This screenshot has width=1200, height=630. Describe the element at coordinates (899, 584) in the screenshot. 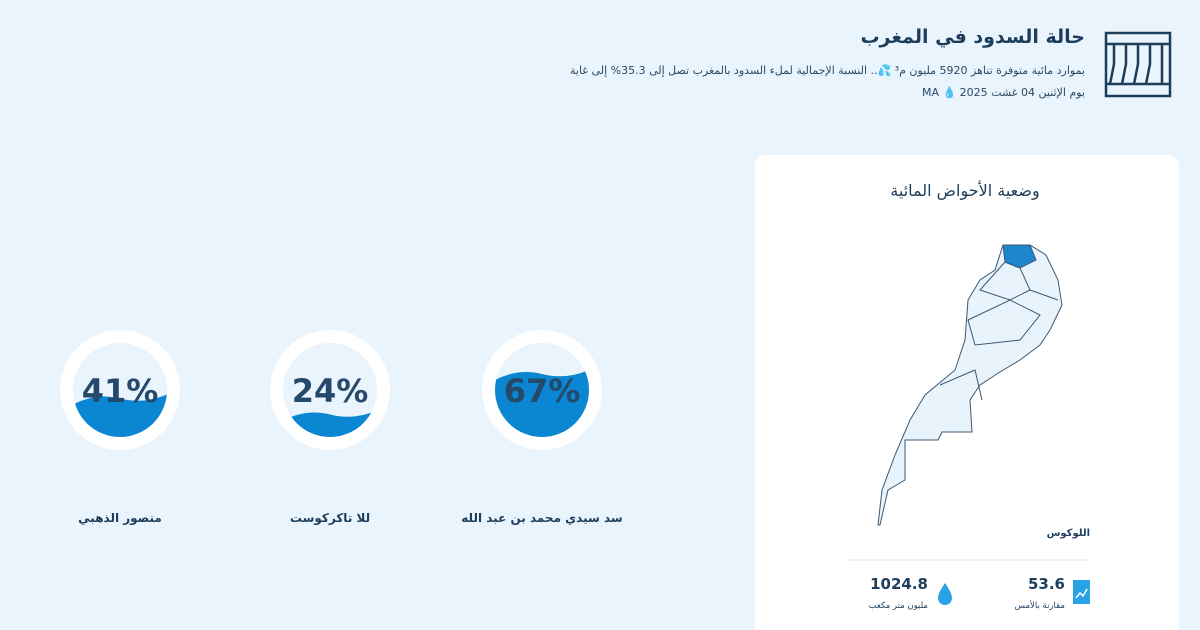

I see `stat-value: 1024.8` at that location.